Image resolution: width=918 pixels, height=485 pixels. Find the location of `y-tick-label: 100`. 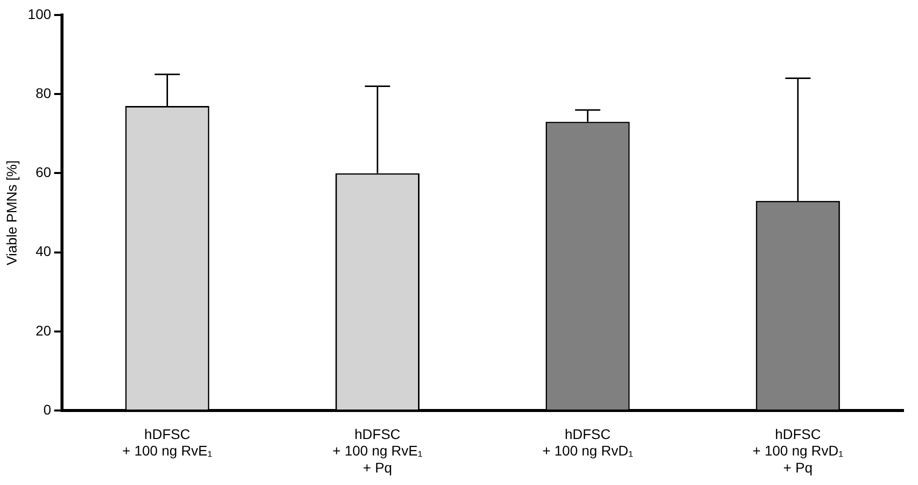

y-tick-label: 100 is located at coordinates (40, 14).